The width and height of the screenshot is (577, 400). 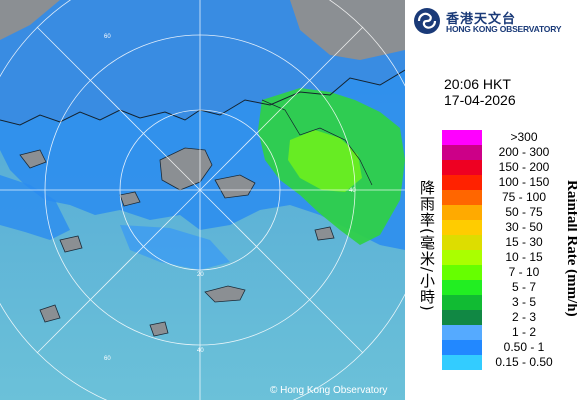 I want to click on legend-item: 10 - 15, so click(x=507, y=257).